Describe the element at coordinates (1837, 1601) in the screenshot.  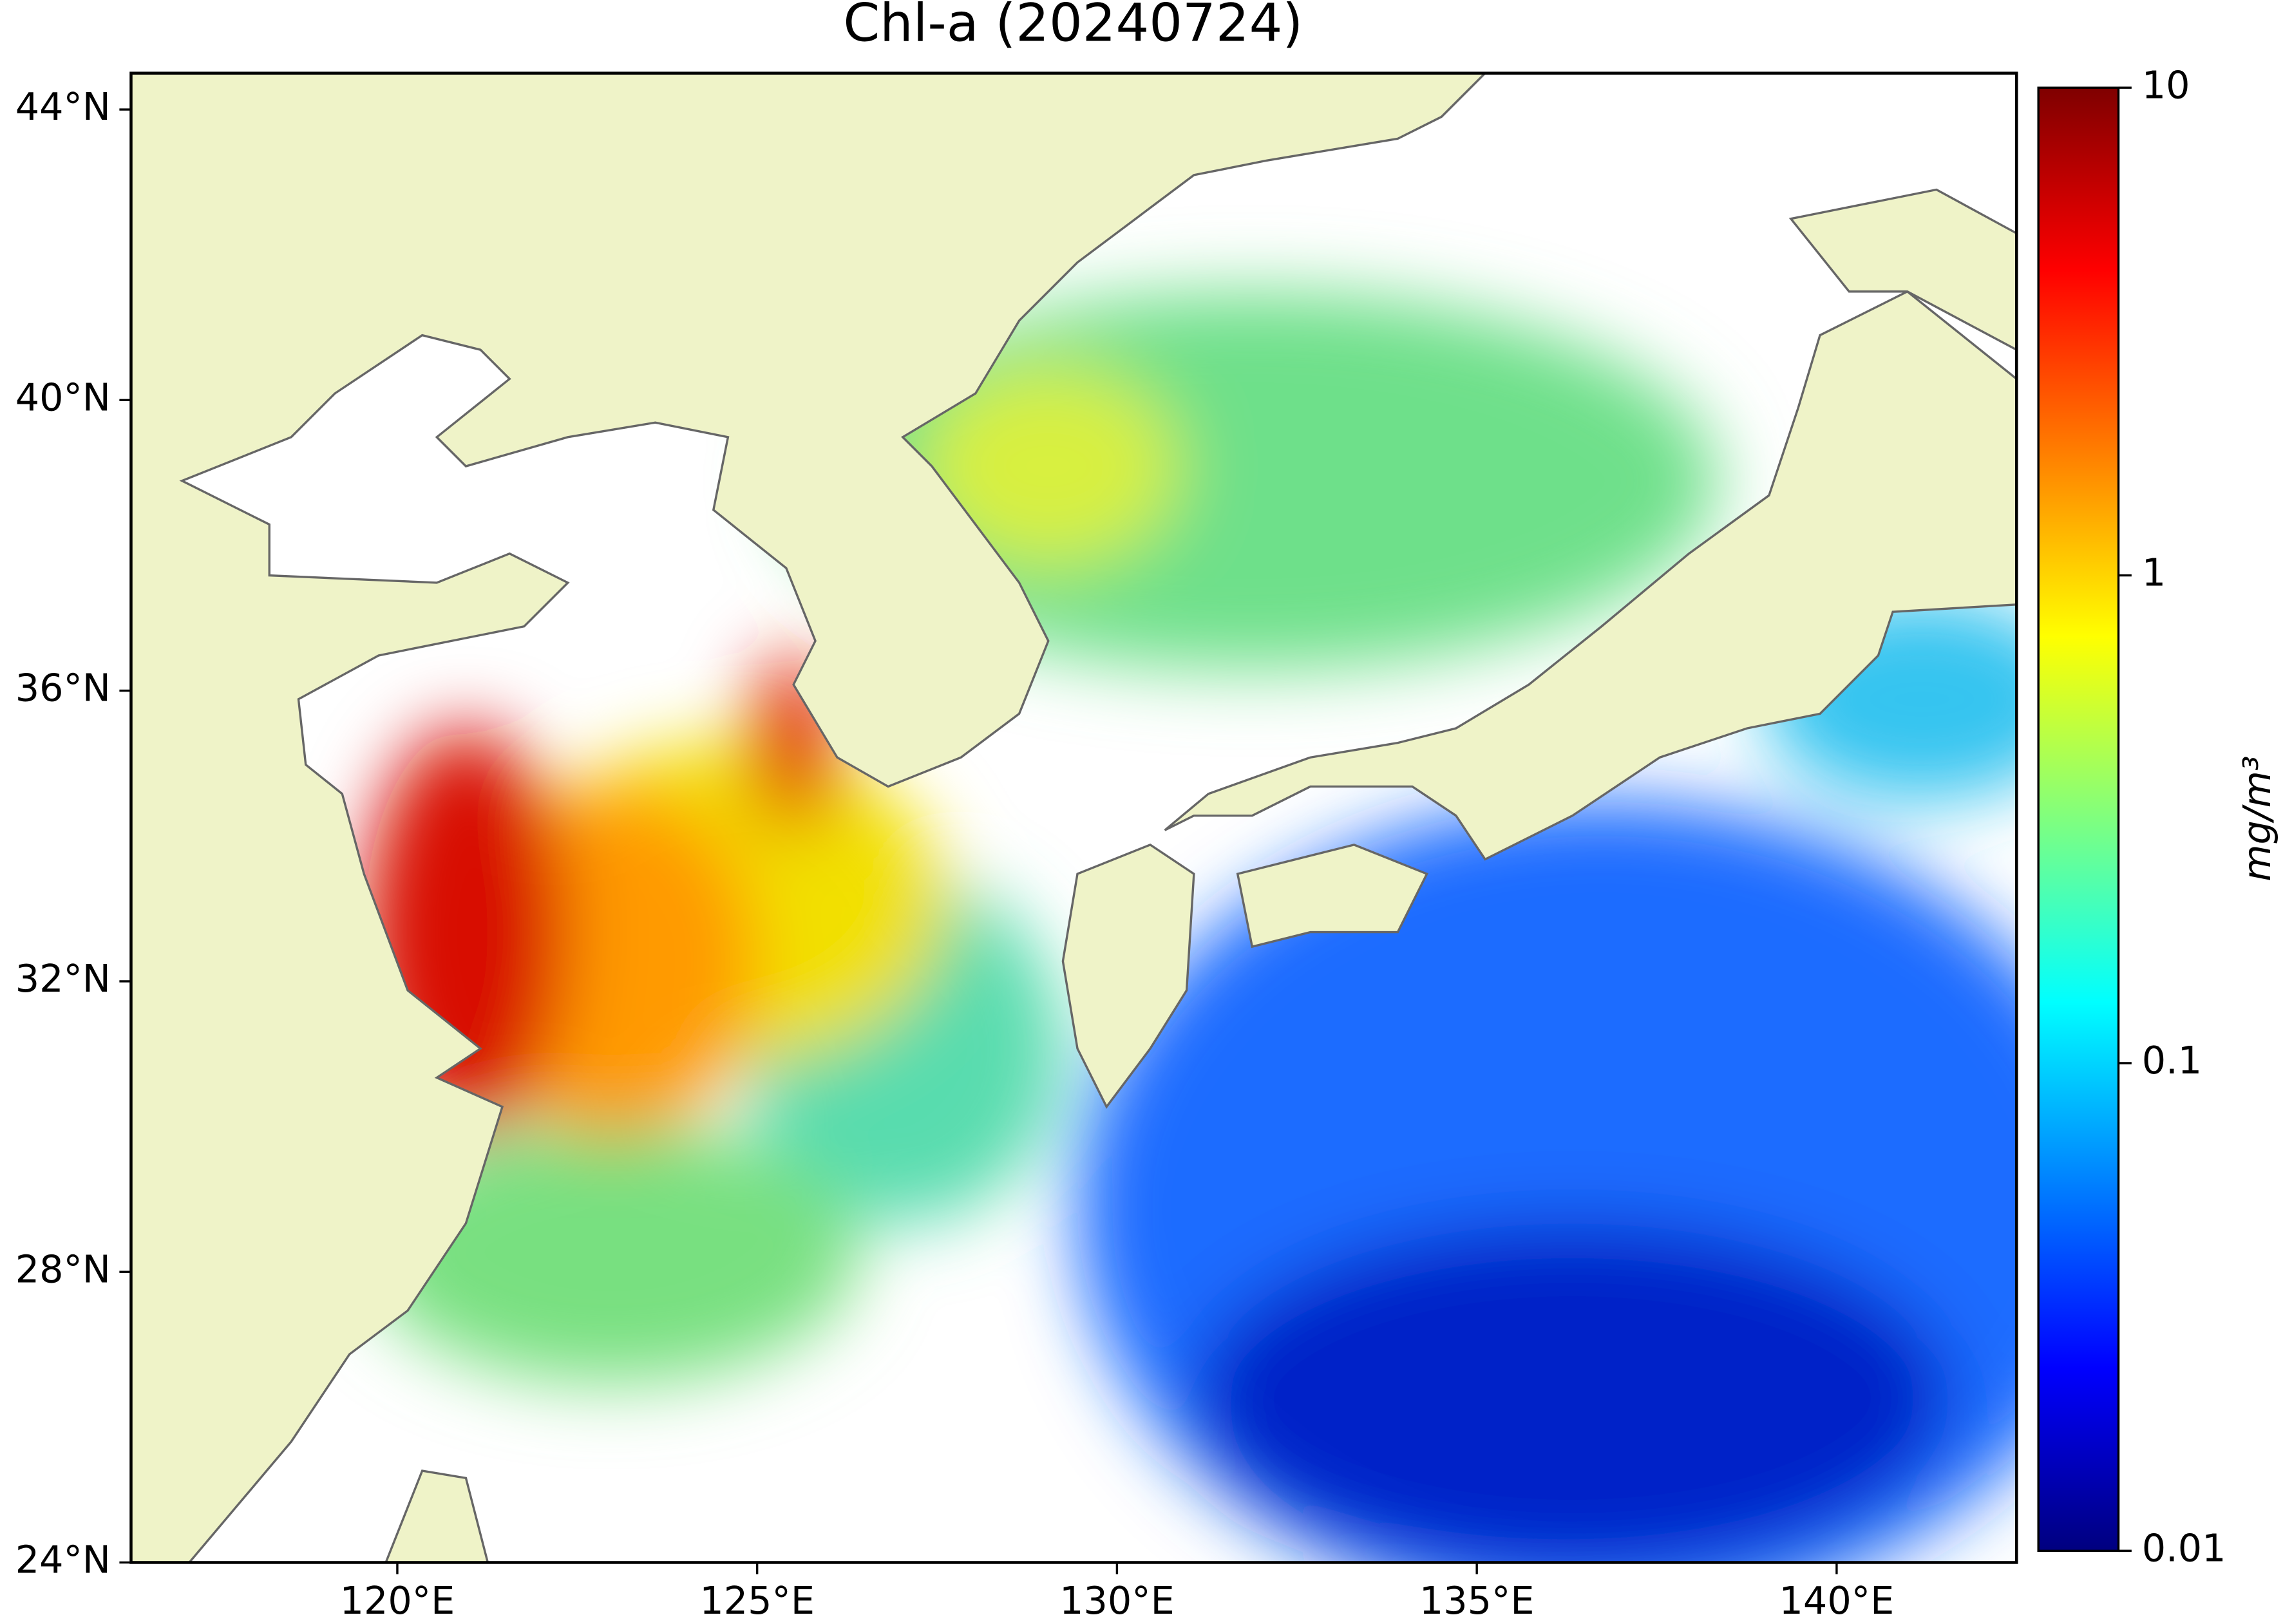
I see `x-tick-label: 140°E` at that location.